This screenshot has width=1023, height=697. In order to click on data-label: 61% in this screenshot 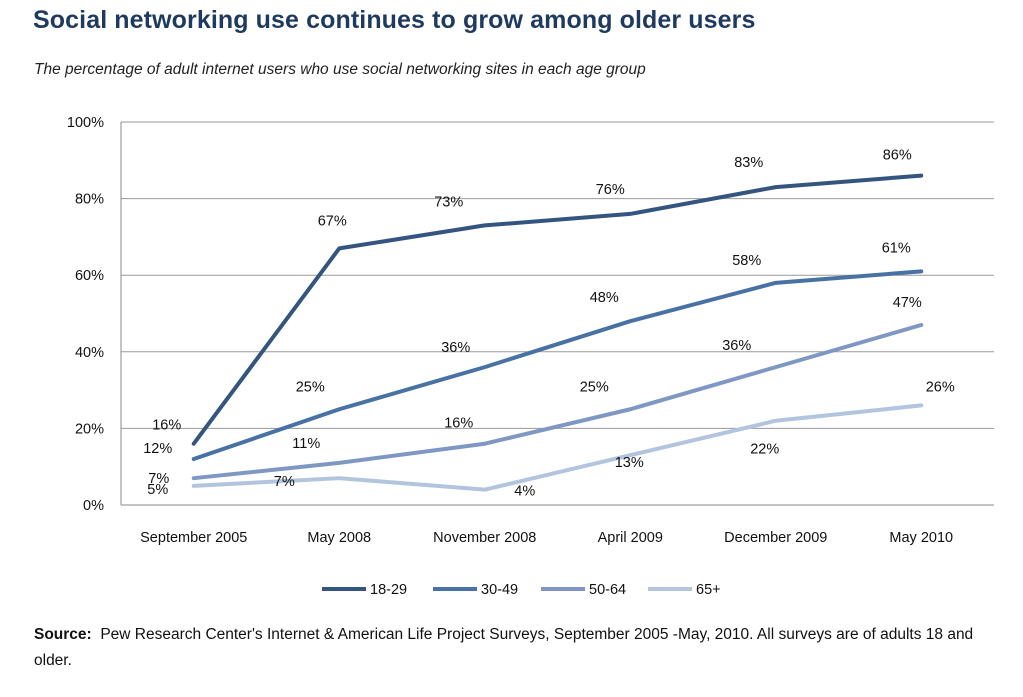, I will do `click(896, 248)`.